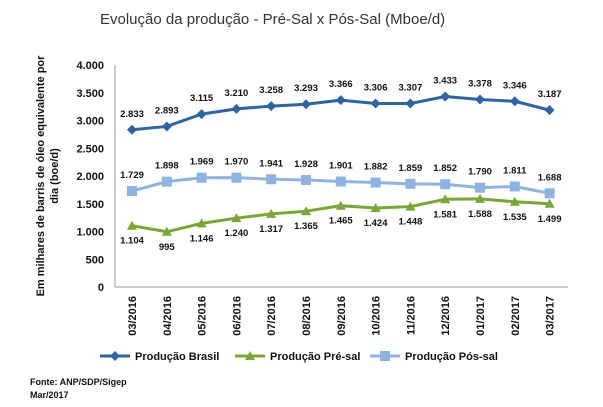 This screenshot has height=407, width=603. I want to click on data-label: 3.115, so click(202, 98).